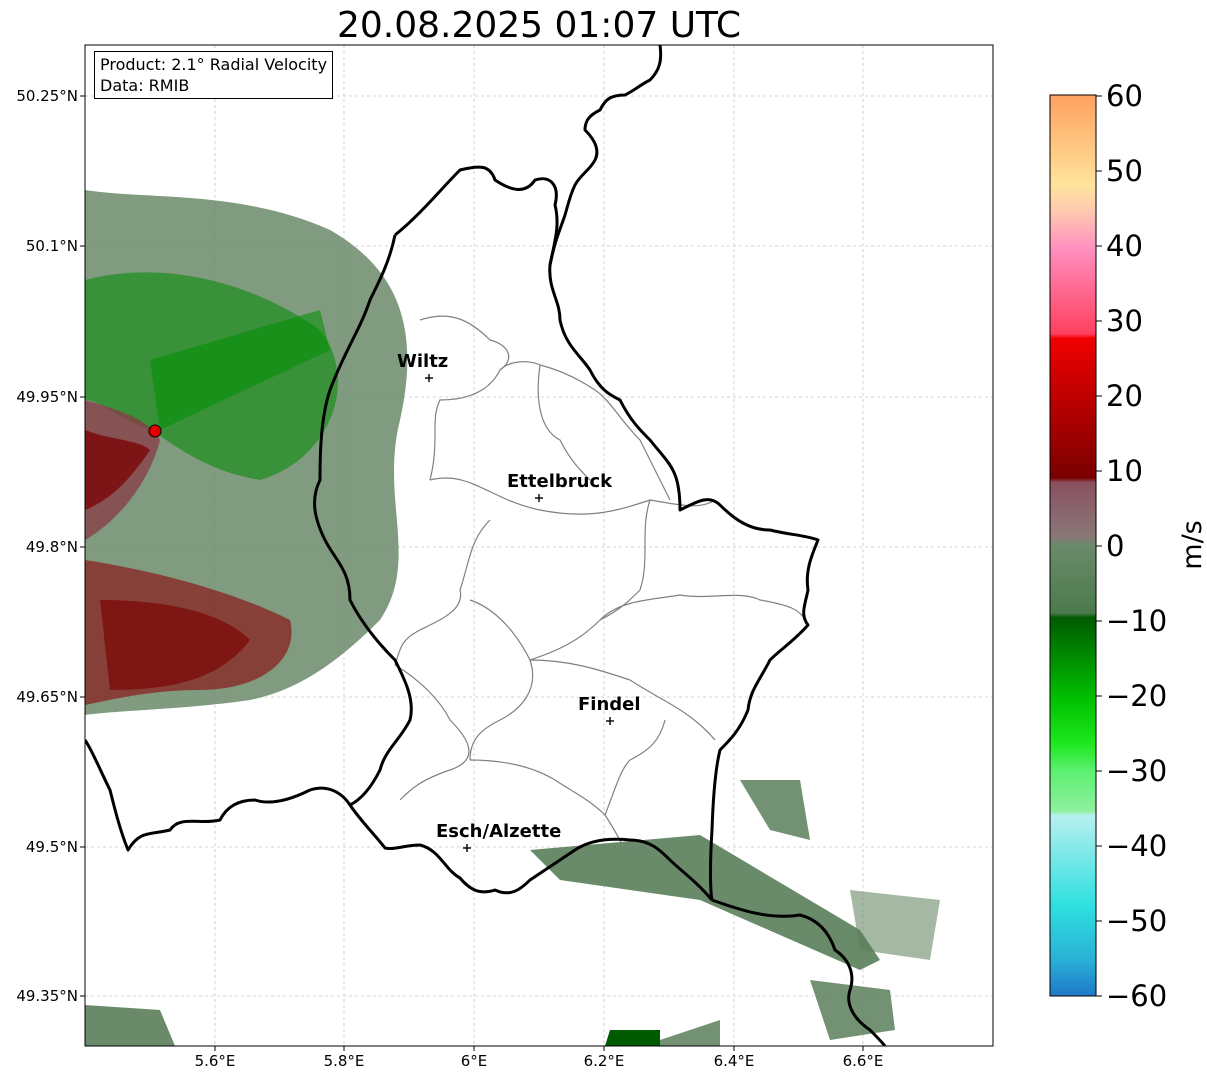  What do you see at coordinates (47, 96) in the screenshot?
I see `lat-tick-label: 50.25°N` at bounding box center [47, 96].